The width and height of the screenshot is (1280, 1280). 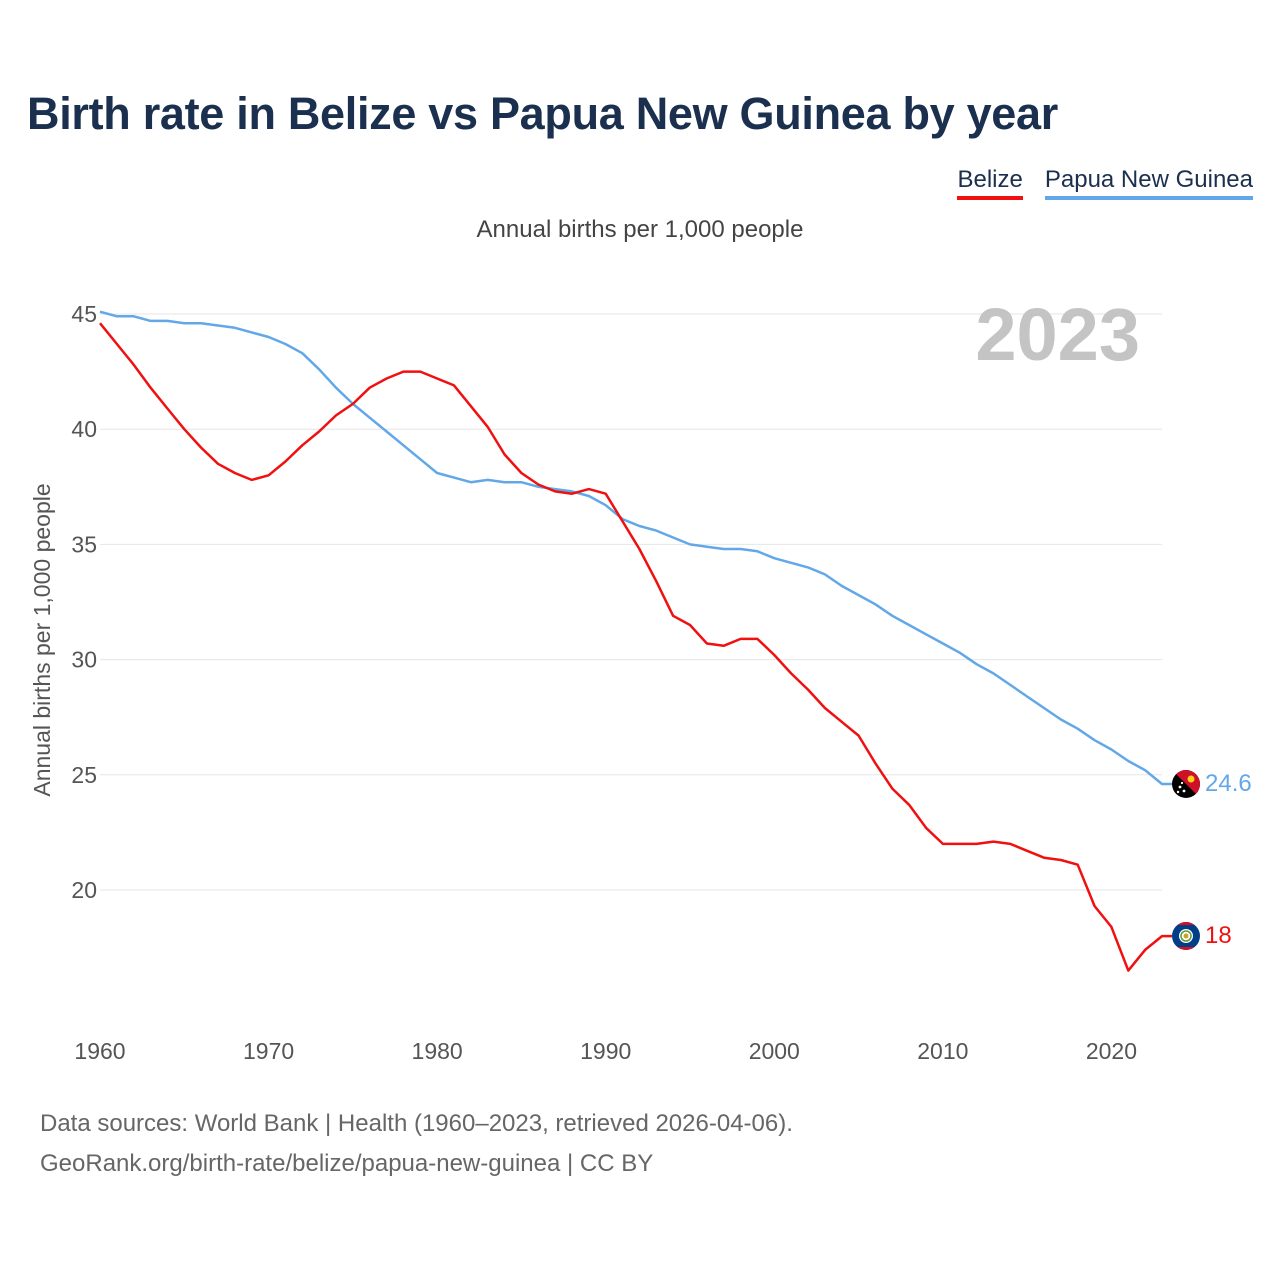 What do you see at coordinates (84, 660) in the screenshot?
I see `y-tick-label: 30` at bounding box center [84, 660].